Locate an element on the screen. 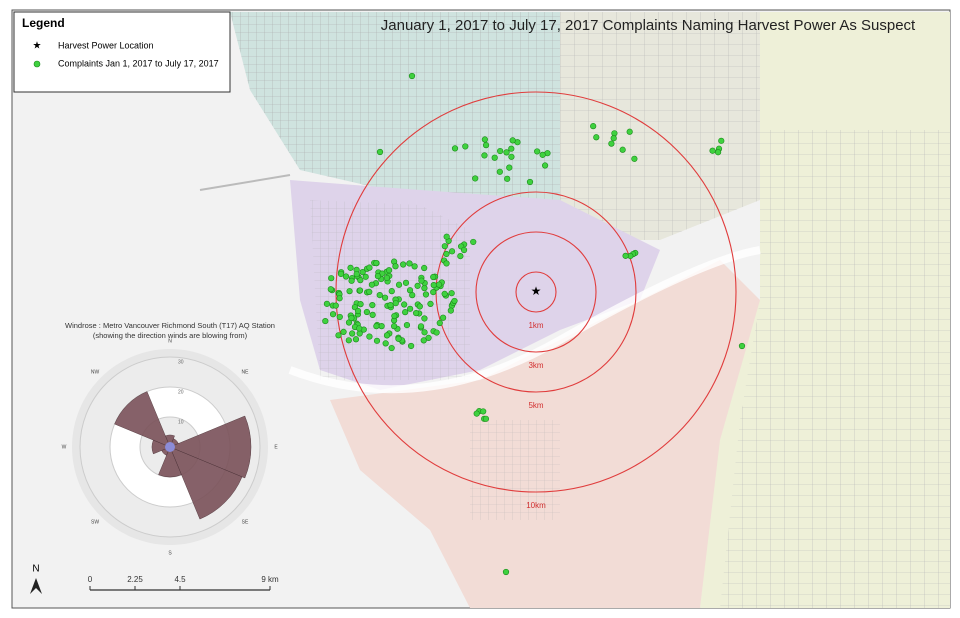  fraser-river is located at coordinates (524, 320).